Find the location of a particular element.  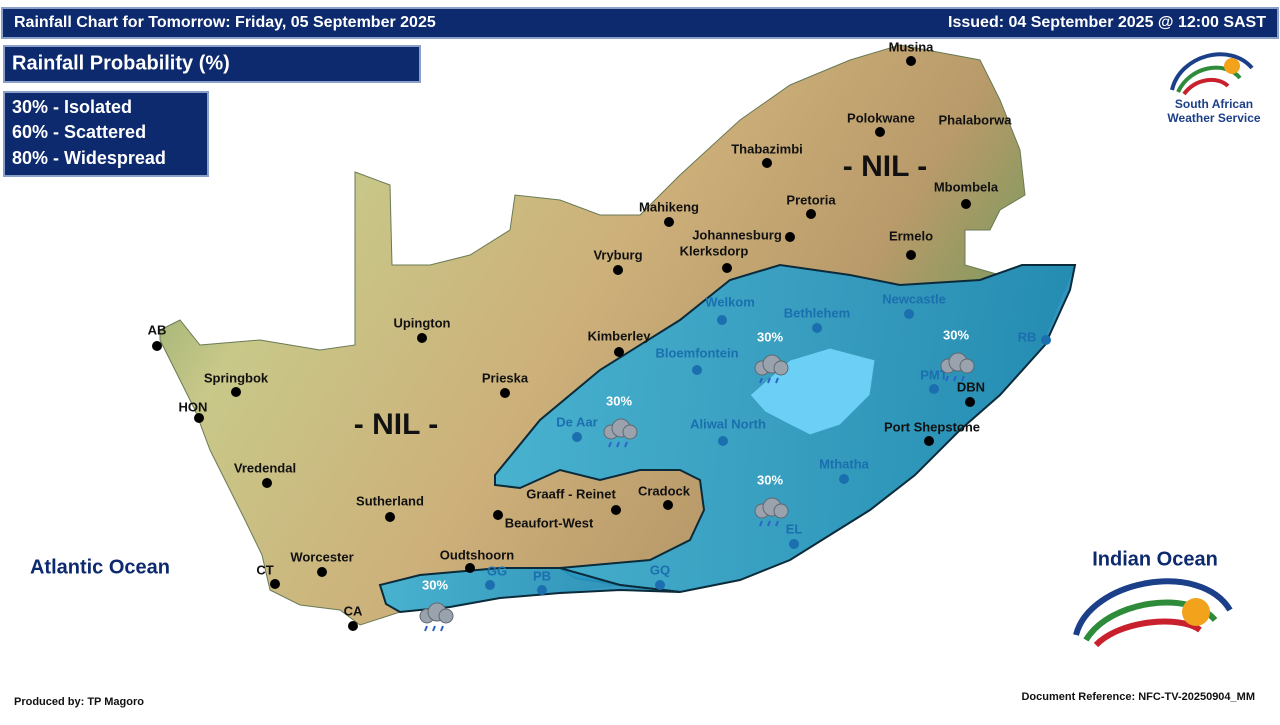

city-label: EL is located at coordinates (794, 528).